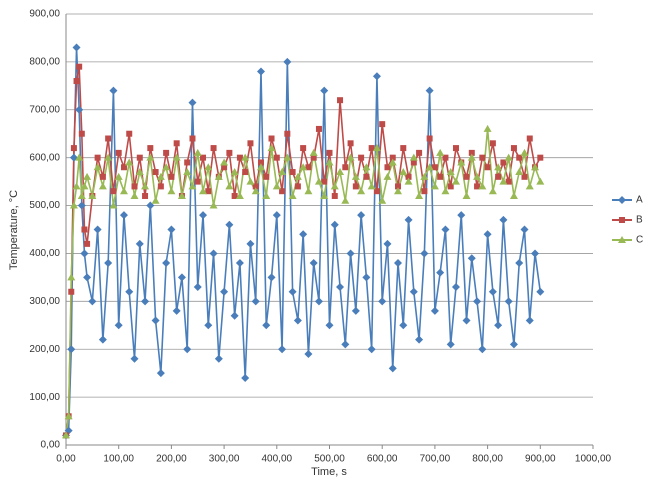 The width and height of the screenshot is (661, 481). What do you see at coordinates (435, 459) in the screenshot?
I see `x-tick-label: 700,00` at bounding box center [435, 459].